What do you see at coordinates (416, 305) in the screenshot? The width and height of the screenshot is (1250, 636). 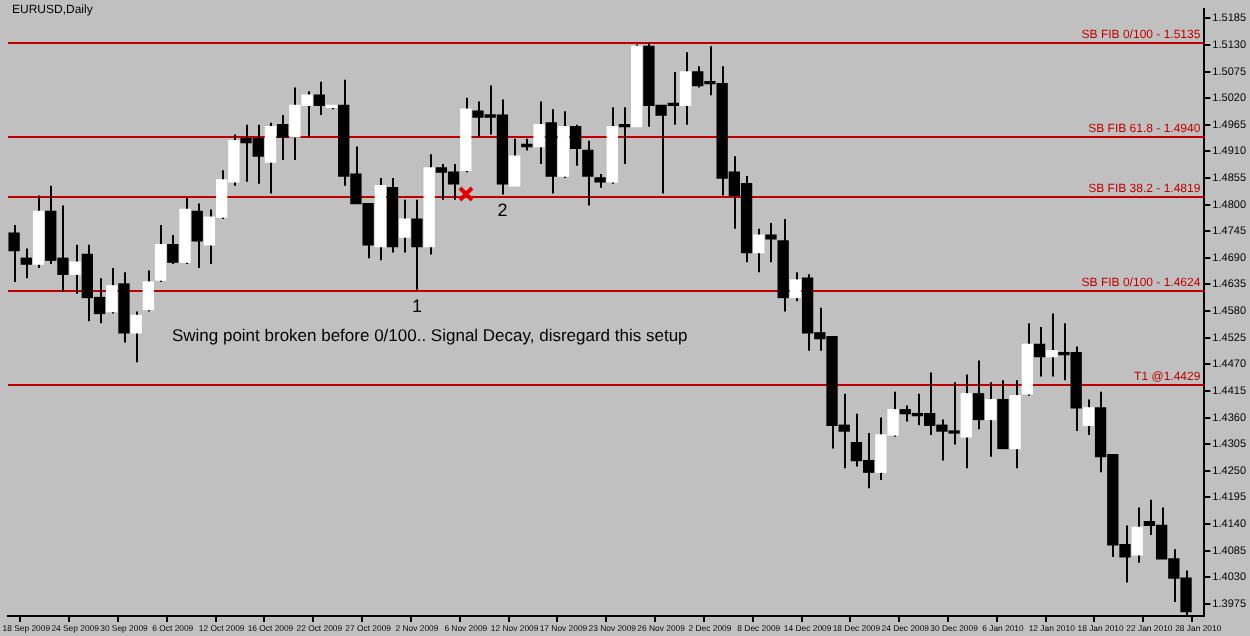 I see `annotation: 1` at bounding box center [416, 305].